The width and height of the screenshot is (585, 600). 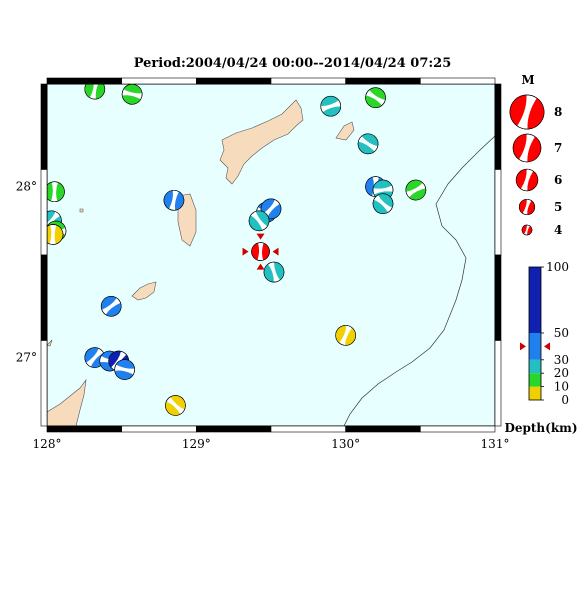 What do you see at coordinates (47, 444) in the screenshot?
I see `lon-tick-label: 128°` at bounding box center [47, 444].